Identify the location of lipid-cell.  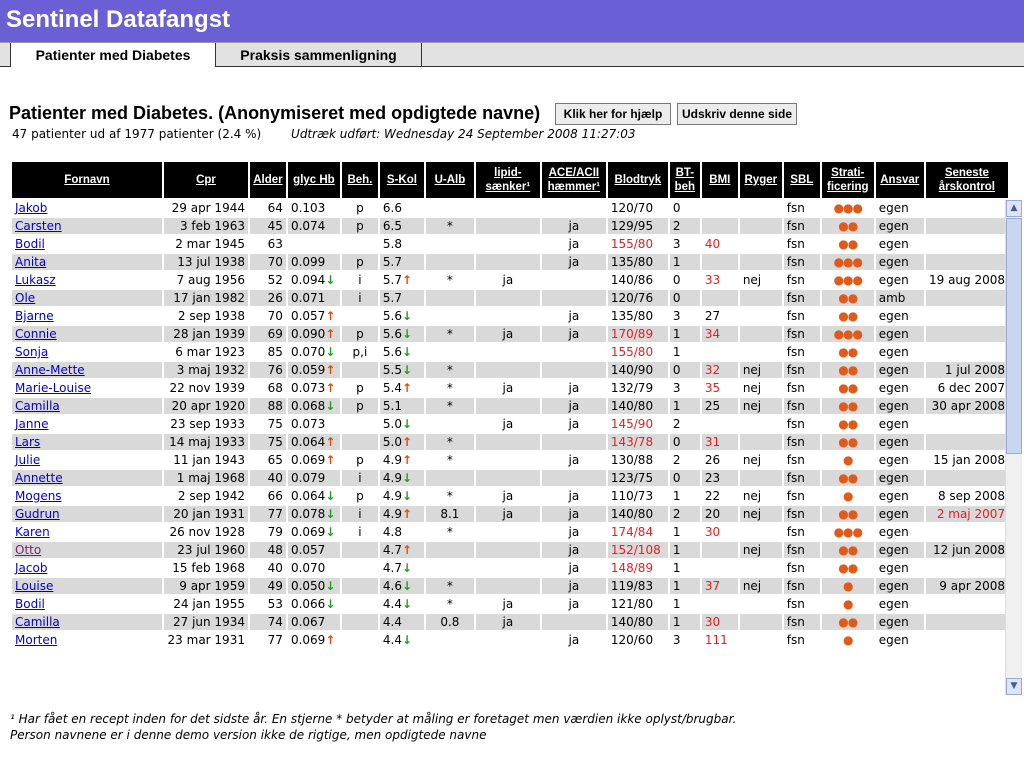
(507, 586).